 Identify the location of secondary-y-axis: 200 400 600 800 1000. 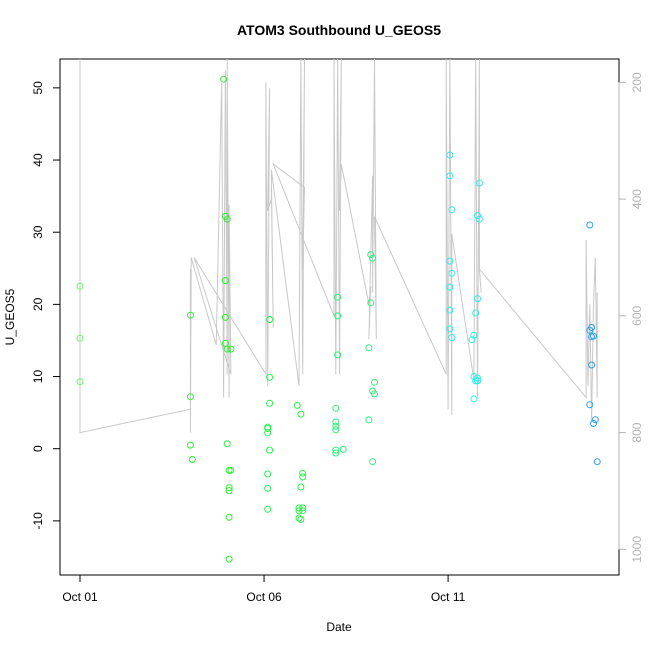
(631, 317).